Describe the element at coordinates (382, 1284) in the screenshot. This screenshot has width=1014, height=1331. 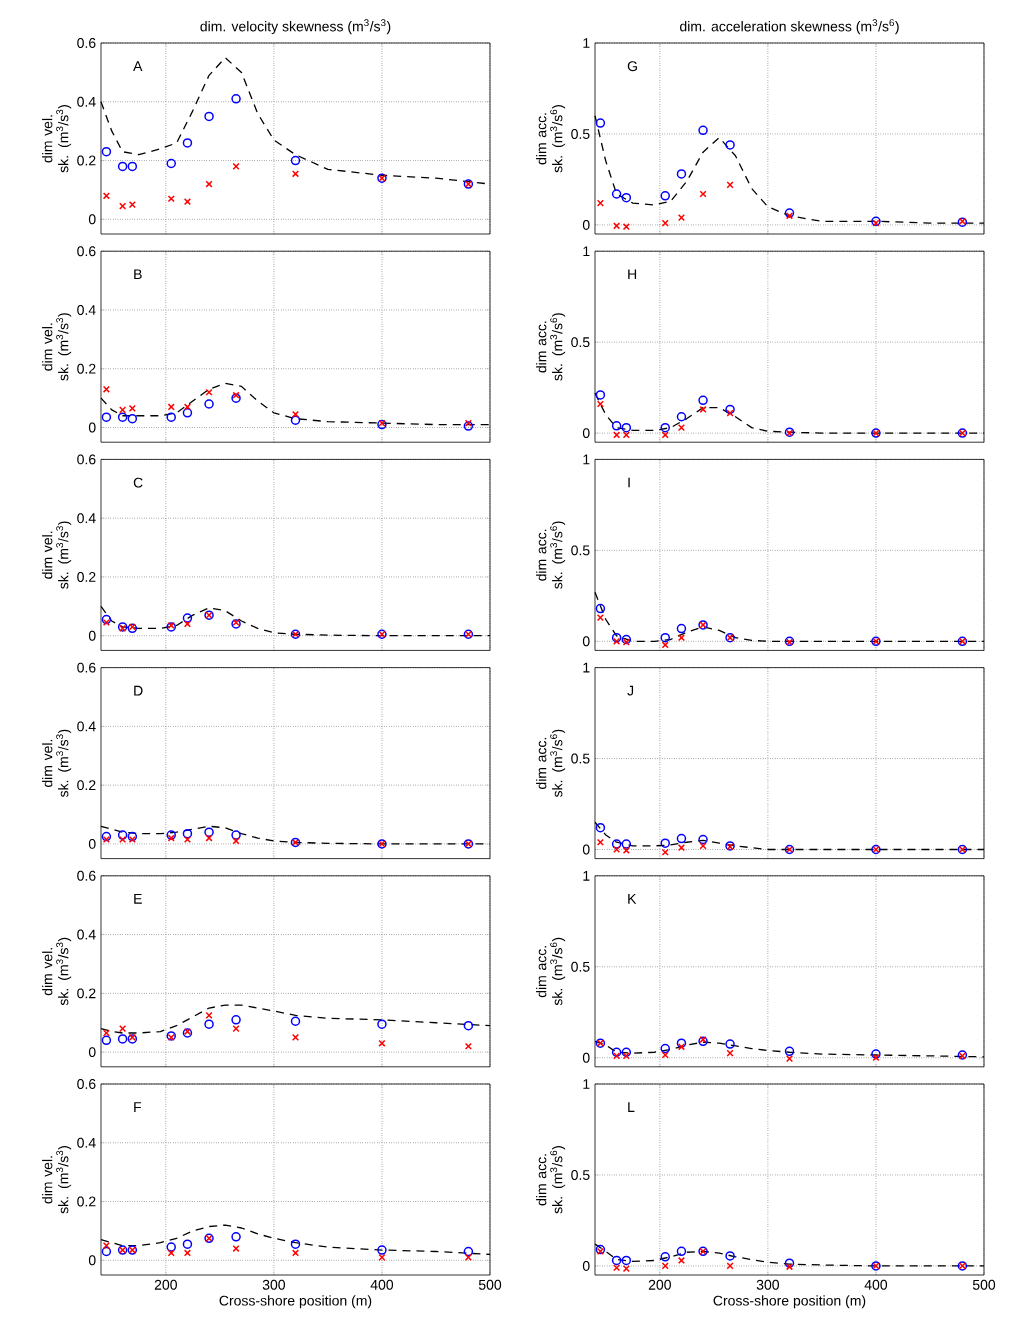
I see `x-tick-label: 400` at that location.